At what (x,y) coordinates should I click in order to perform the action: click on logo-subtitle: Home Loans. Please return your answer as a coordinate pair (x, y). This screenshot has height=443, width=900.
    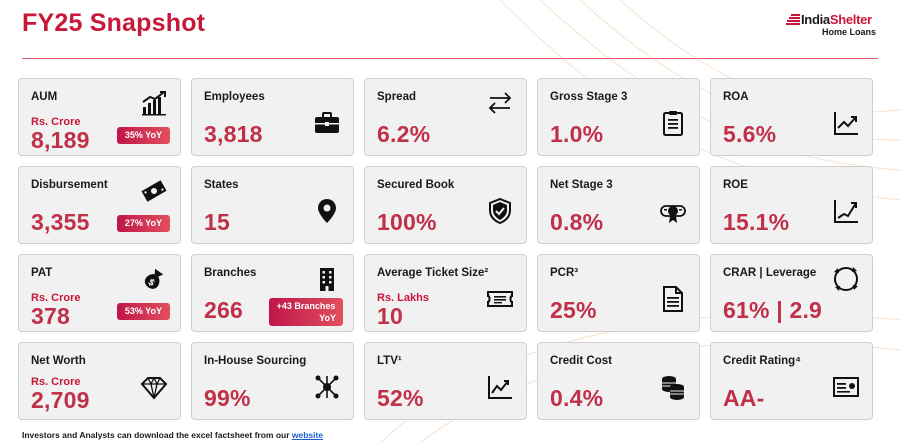
    Looking at the image, I should click on (849, 32).